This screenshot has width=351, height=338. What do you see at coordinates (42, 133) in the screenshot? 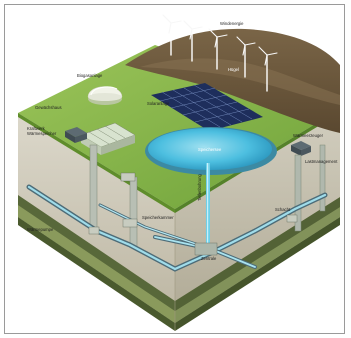
I see `label-left-station-2: Wärmespeicher` at bounding box center [42, 133].